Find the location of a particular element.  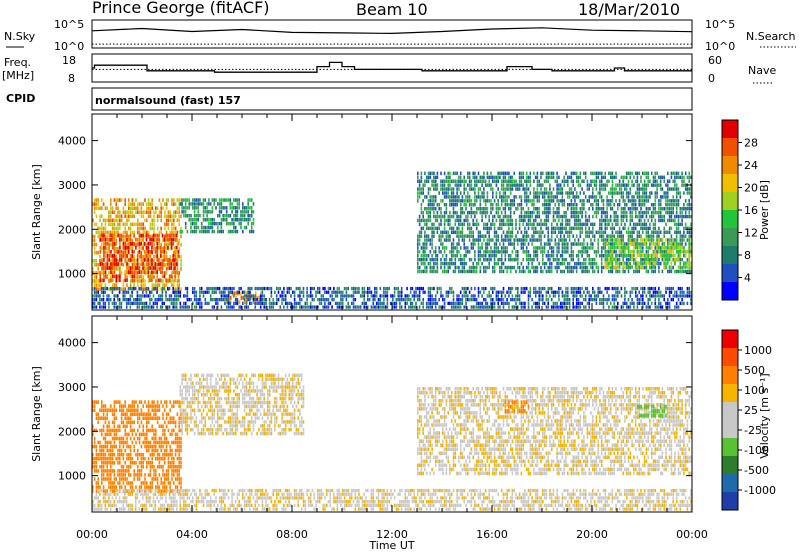

nsearch-label: N.Search is located at coordinates (771, 36).